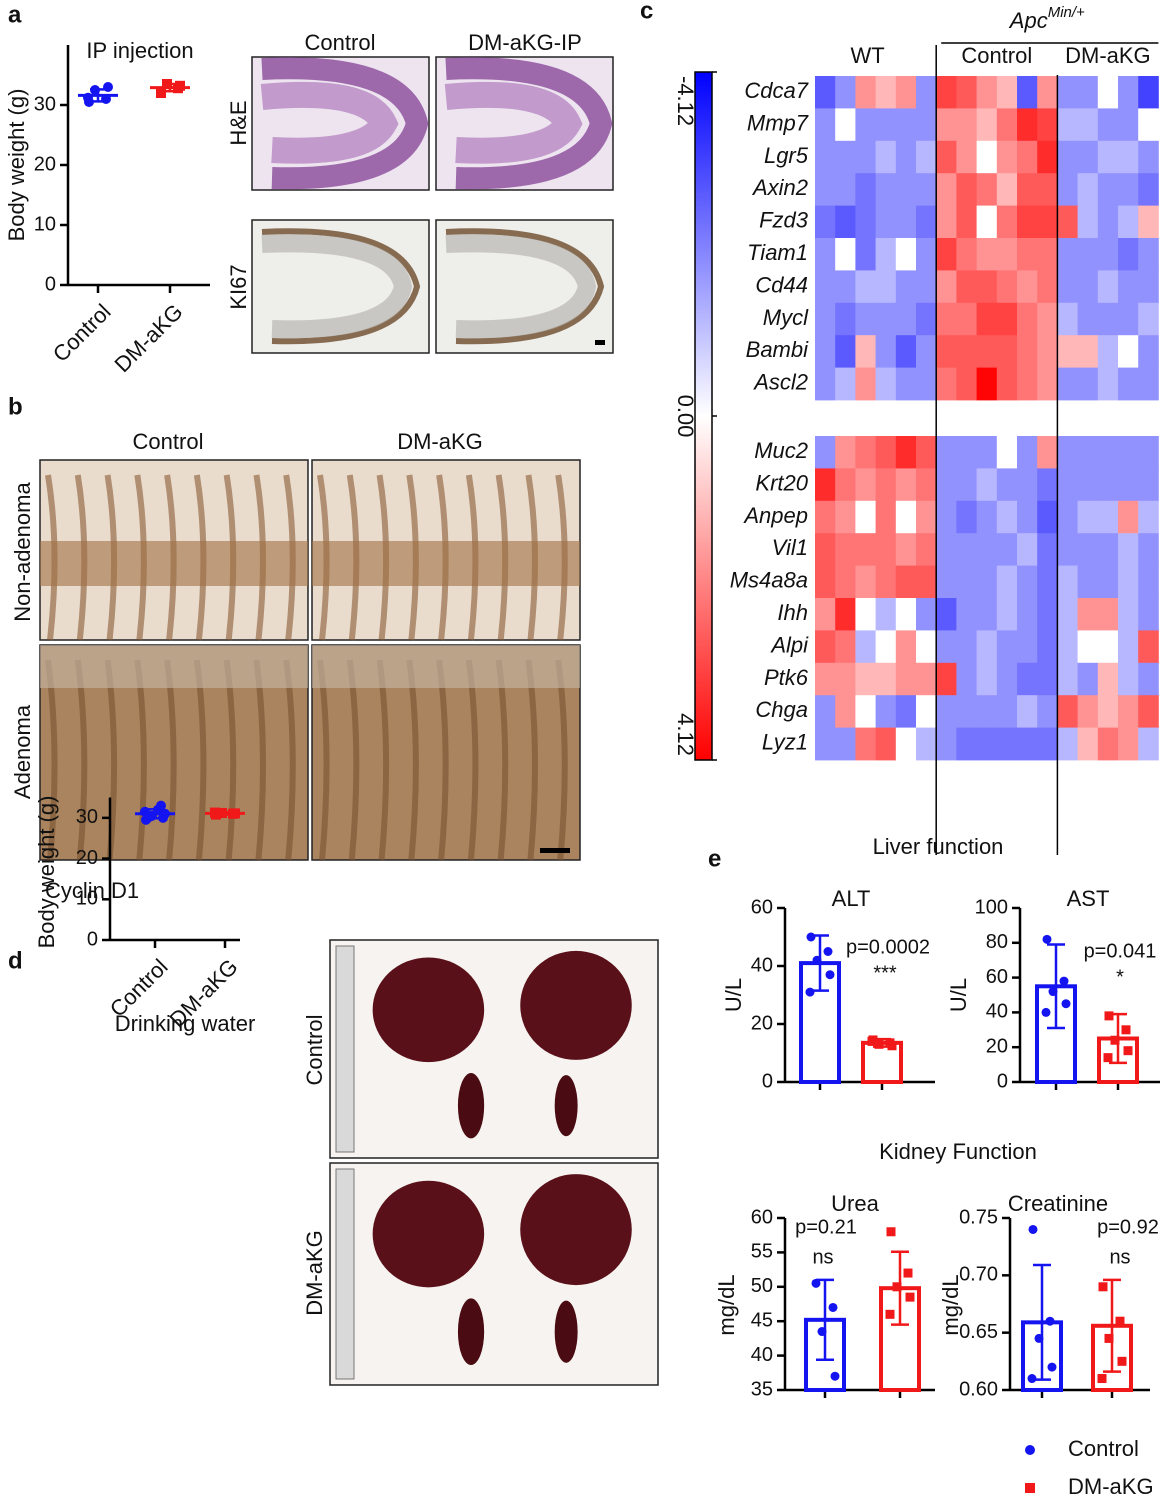 Image resolution: width=1168 pixels, height=1500 pixels. I want to click on y-tick-label: 10, so click(87, 899).